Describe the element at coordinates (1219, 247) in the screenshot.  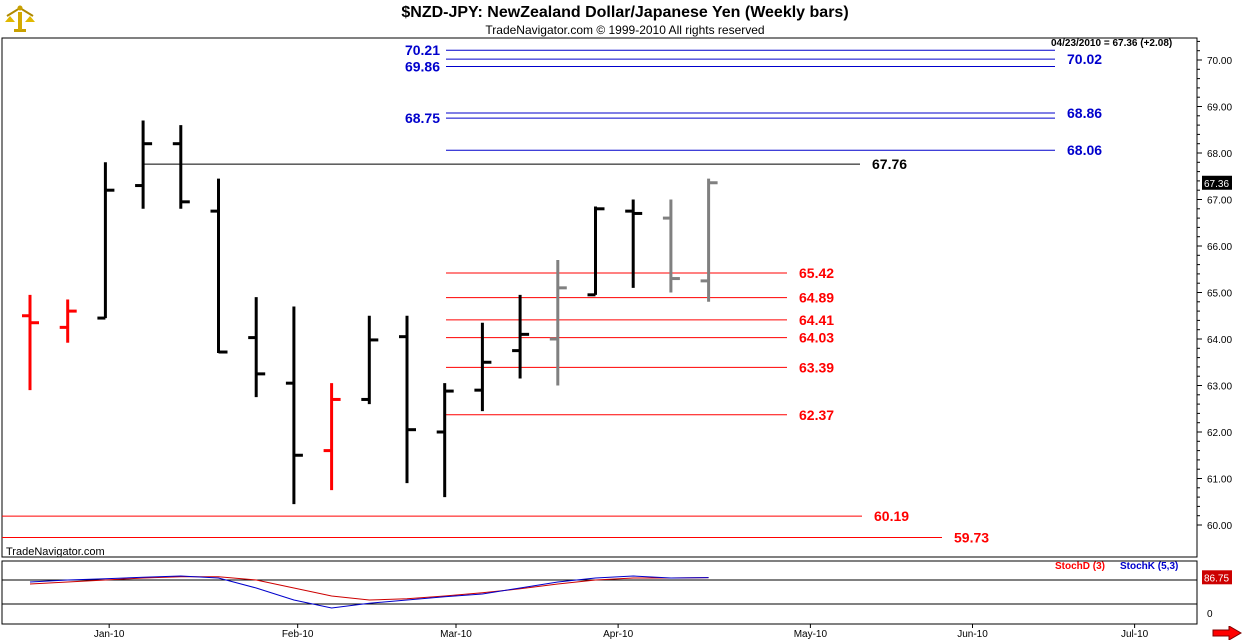
I see `y-tick-label: 66.00` at that location.